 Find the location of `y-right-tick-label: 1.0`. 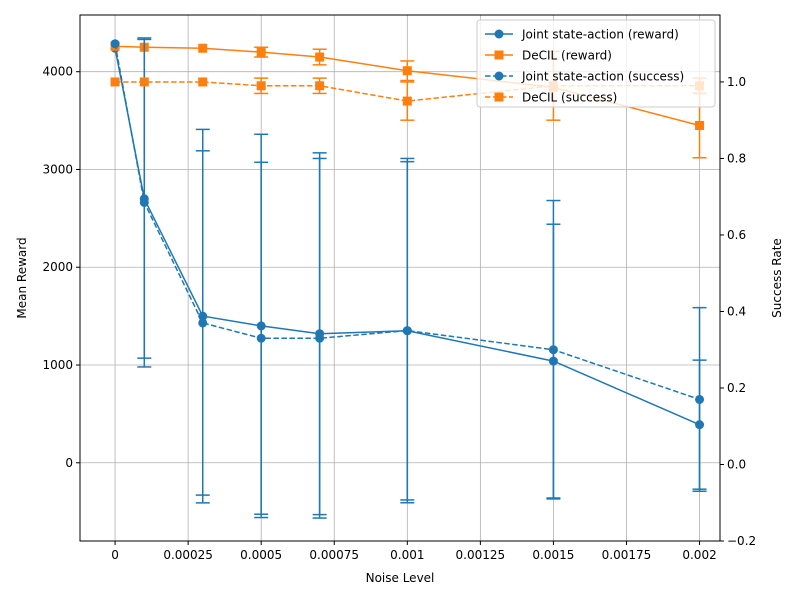

y-right-tick-label: 1.0 is located at coordinates (736, 82).